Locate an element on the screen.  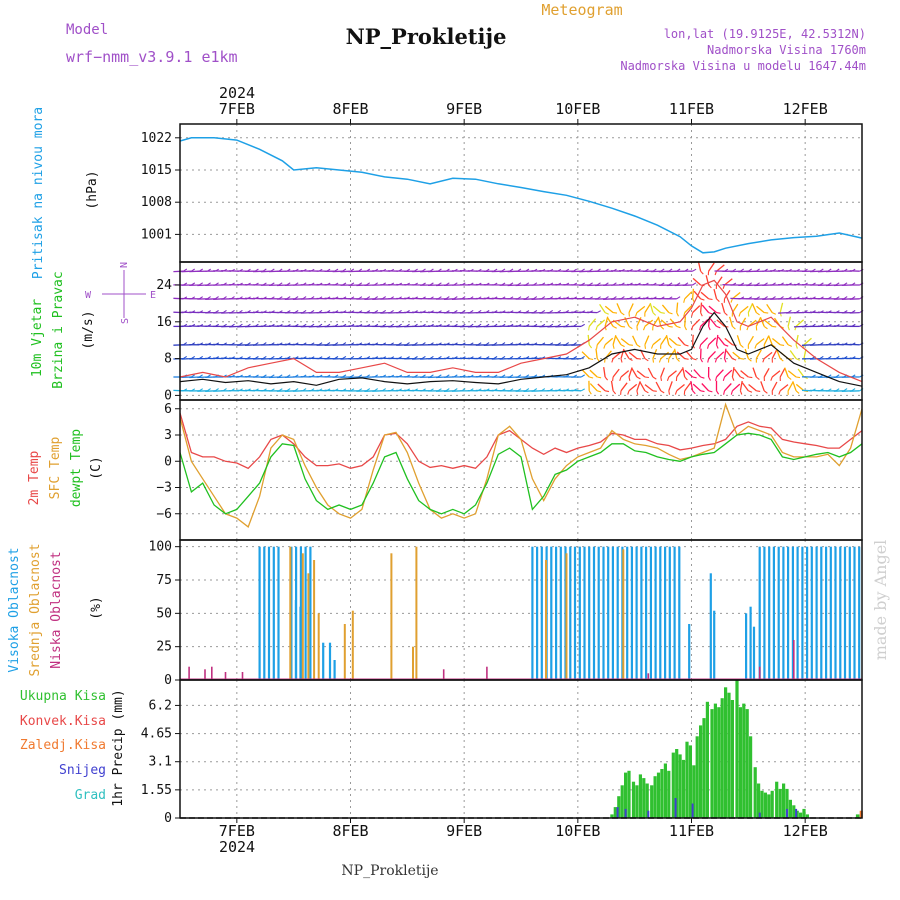
x-tick-label-top: 8FEB is located at coordinates (350, 109).